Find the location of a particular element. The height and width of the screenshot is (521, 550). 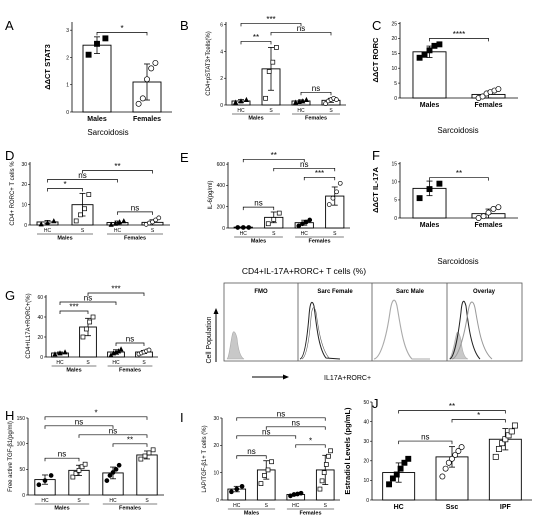

panel-i-x-tick-label: HC is located at coordinates (296, 506).